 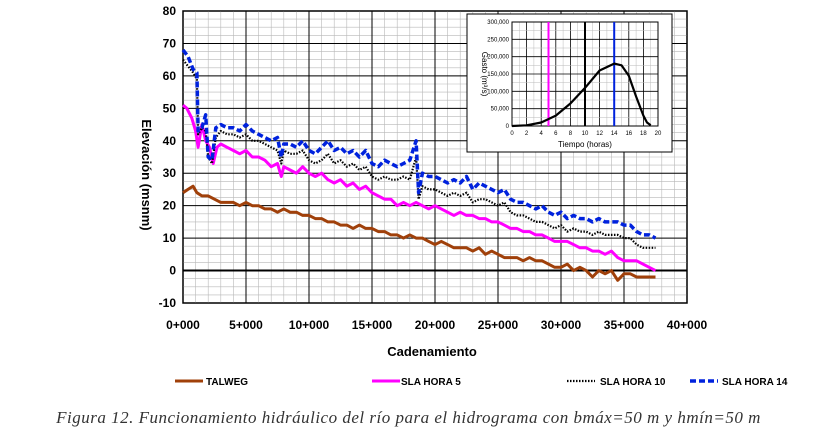 I want to click on inset-x-tick-label: 14, so click(x=614, y=134).